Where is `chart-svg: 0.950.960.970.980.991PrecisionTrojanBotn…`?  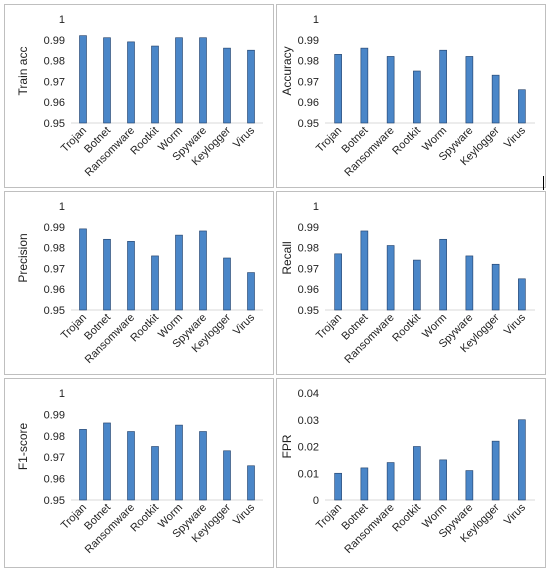
chart-svg: 0.950.960.970.980.991PrecisionTrojanBotn… is located at coordinates (139, 283).